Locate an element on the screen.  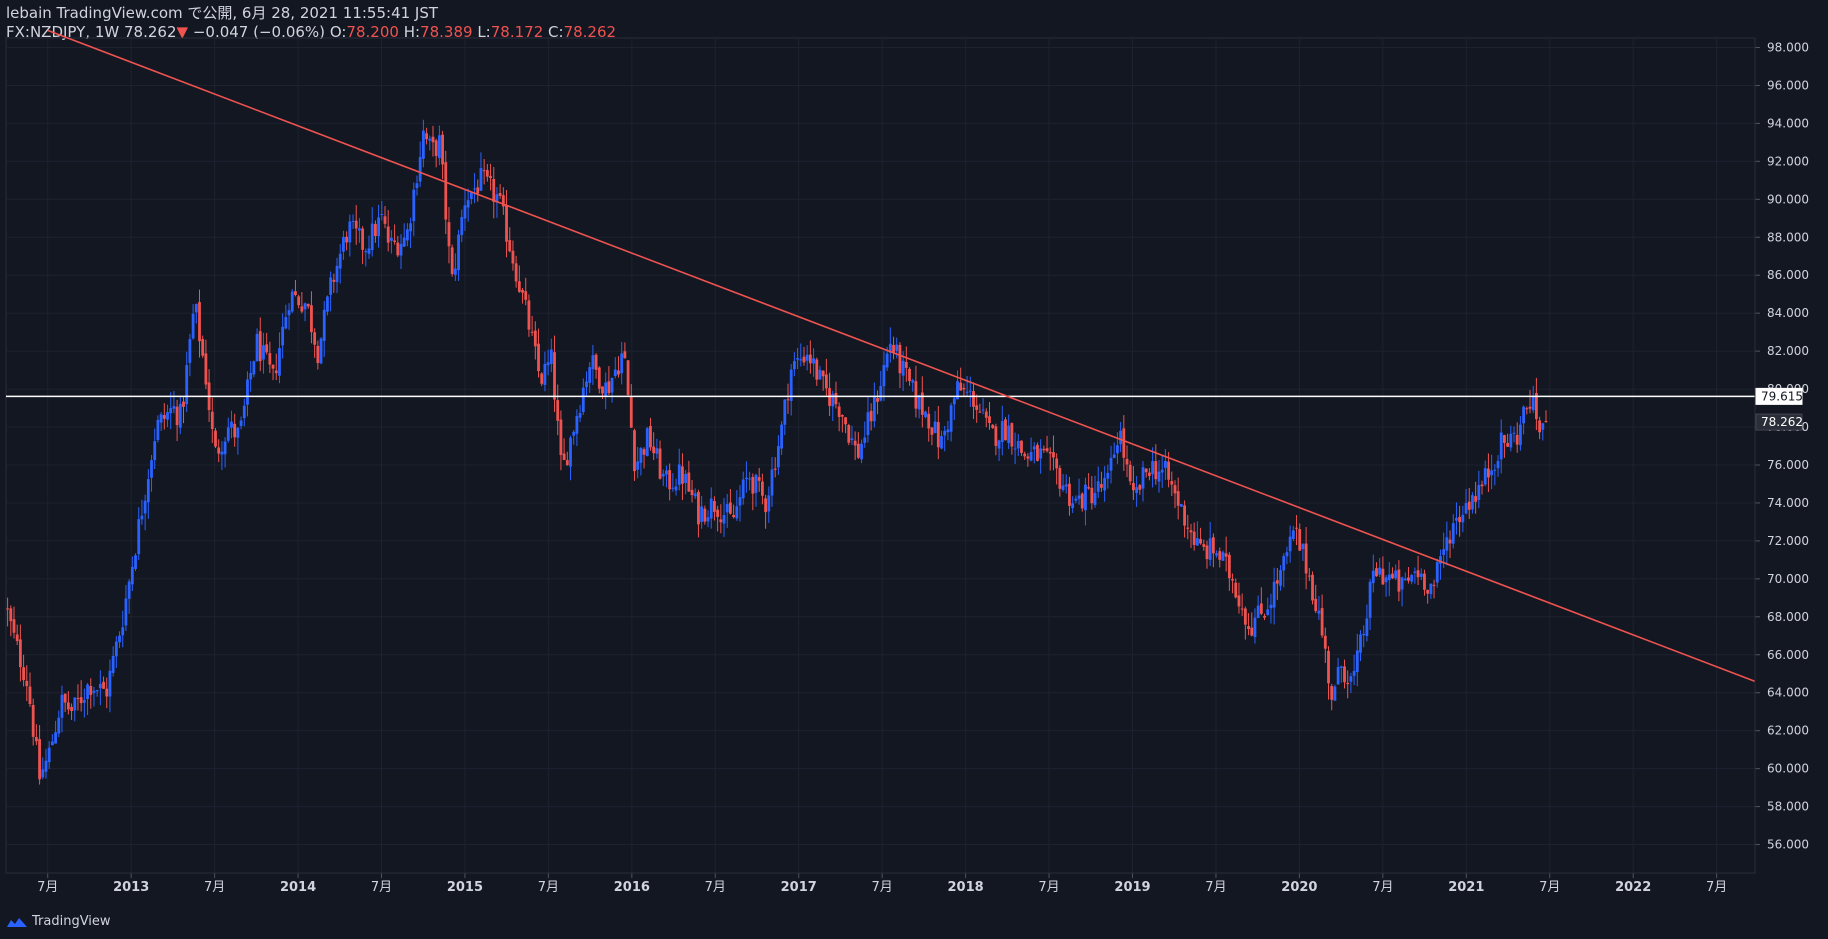
y-tick-label: 94.000 is located at coordinates (1788, 123).